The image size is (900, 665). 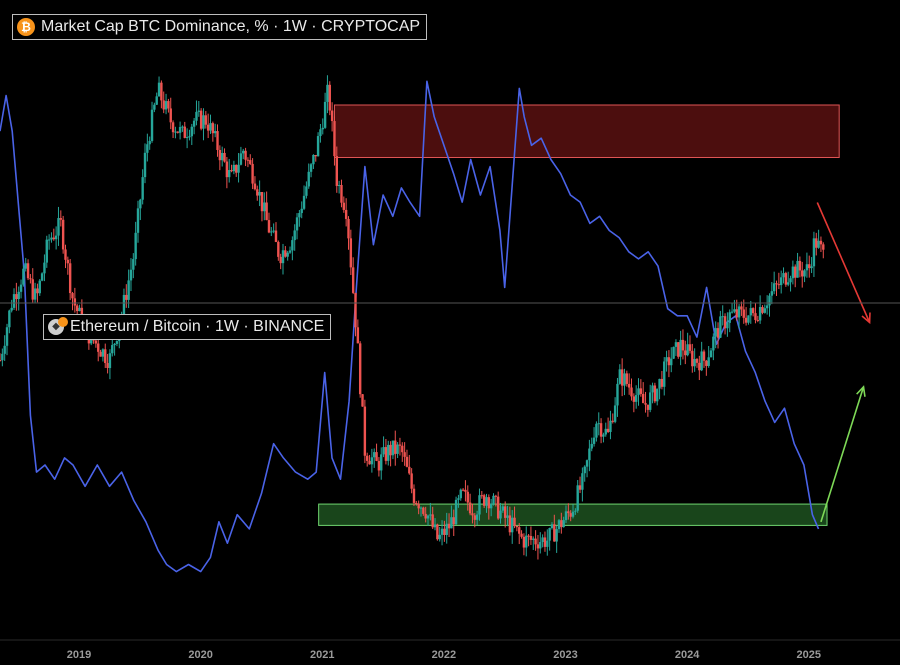 What do you see at coordinates (843, 454) in the screenshot?
I see `green-up-arrow` at bounding box center [843, 454].